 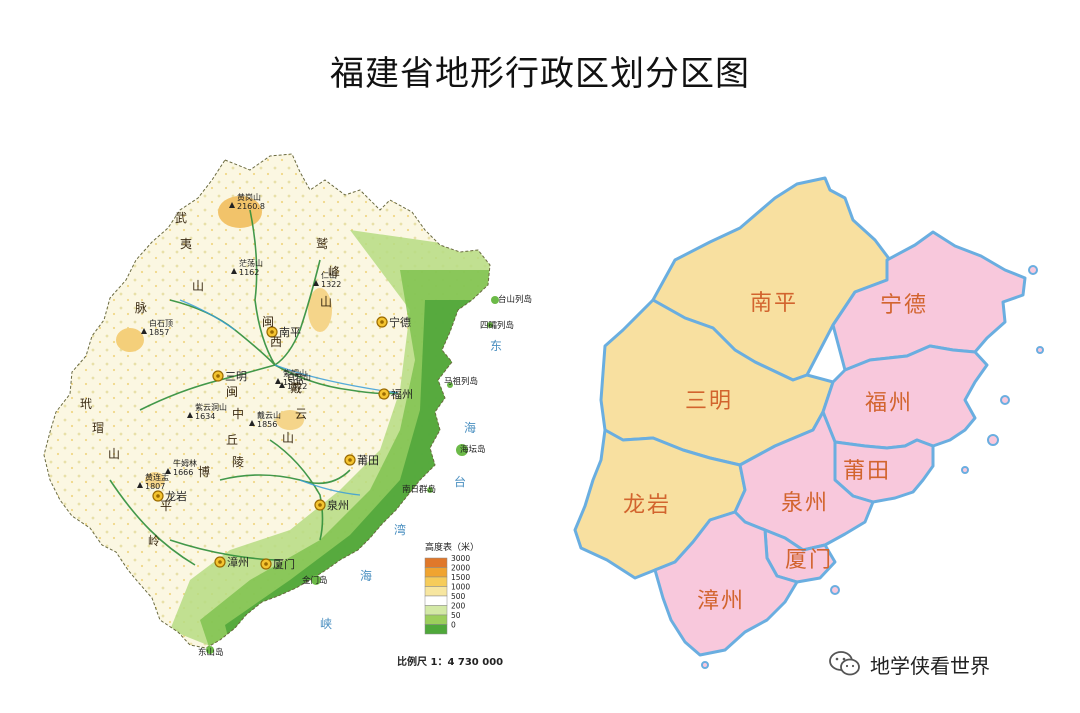 I want to click on island-label: 东山岛, so click(x=211, y=652).